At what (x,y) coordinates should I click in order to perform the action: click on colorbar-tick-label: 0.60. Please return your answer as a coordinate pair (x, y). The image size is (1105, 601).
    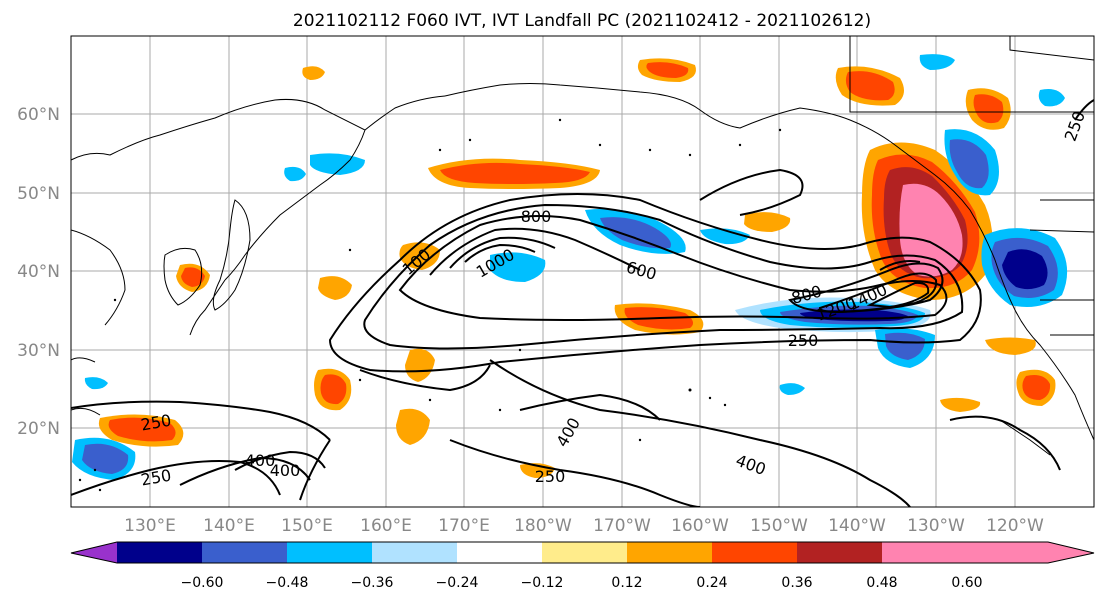
    Looking at the image, I should click on (966, 583).